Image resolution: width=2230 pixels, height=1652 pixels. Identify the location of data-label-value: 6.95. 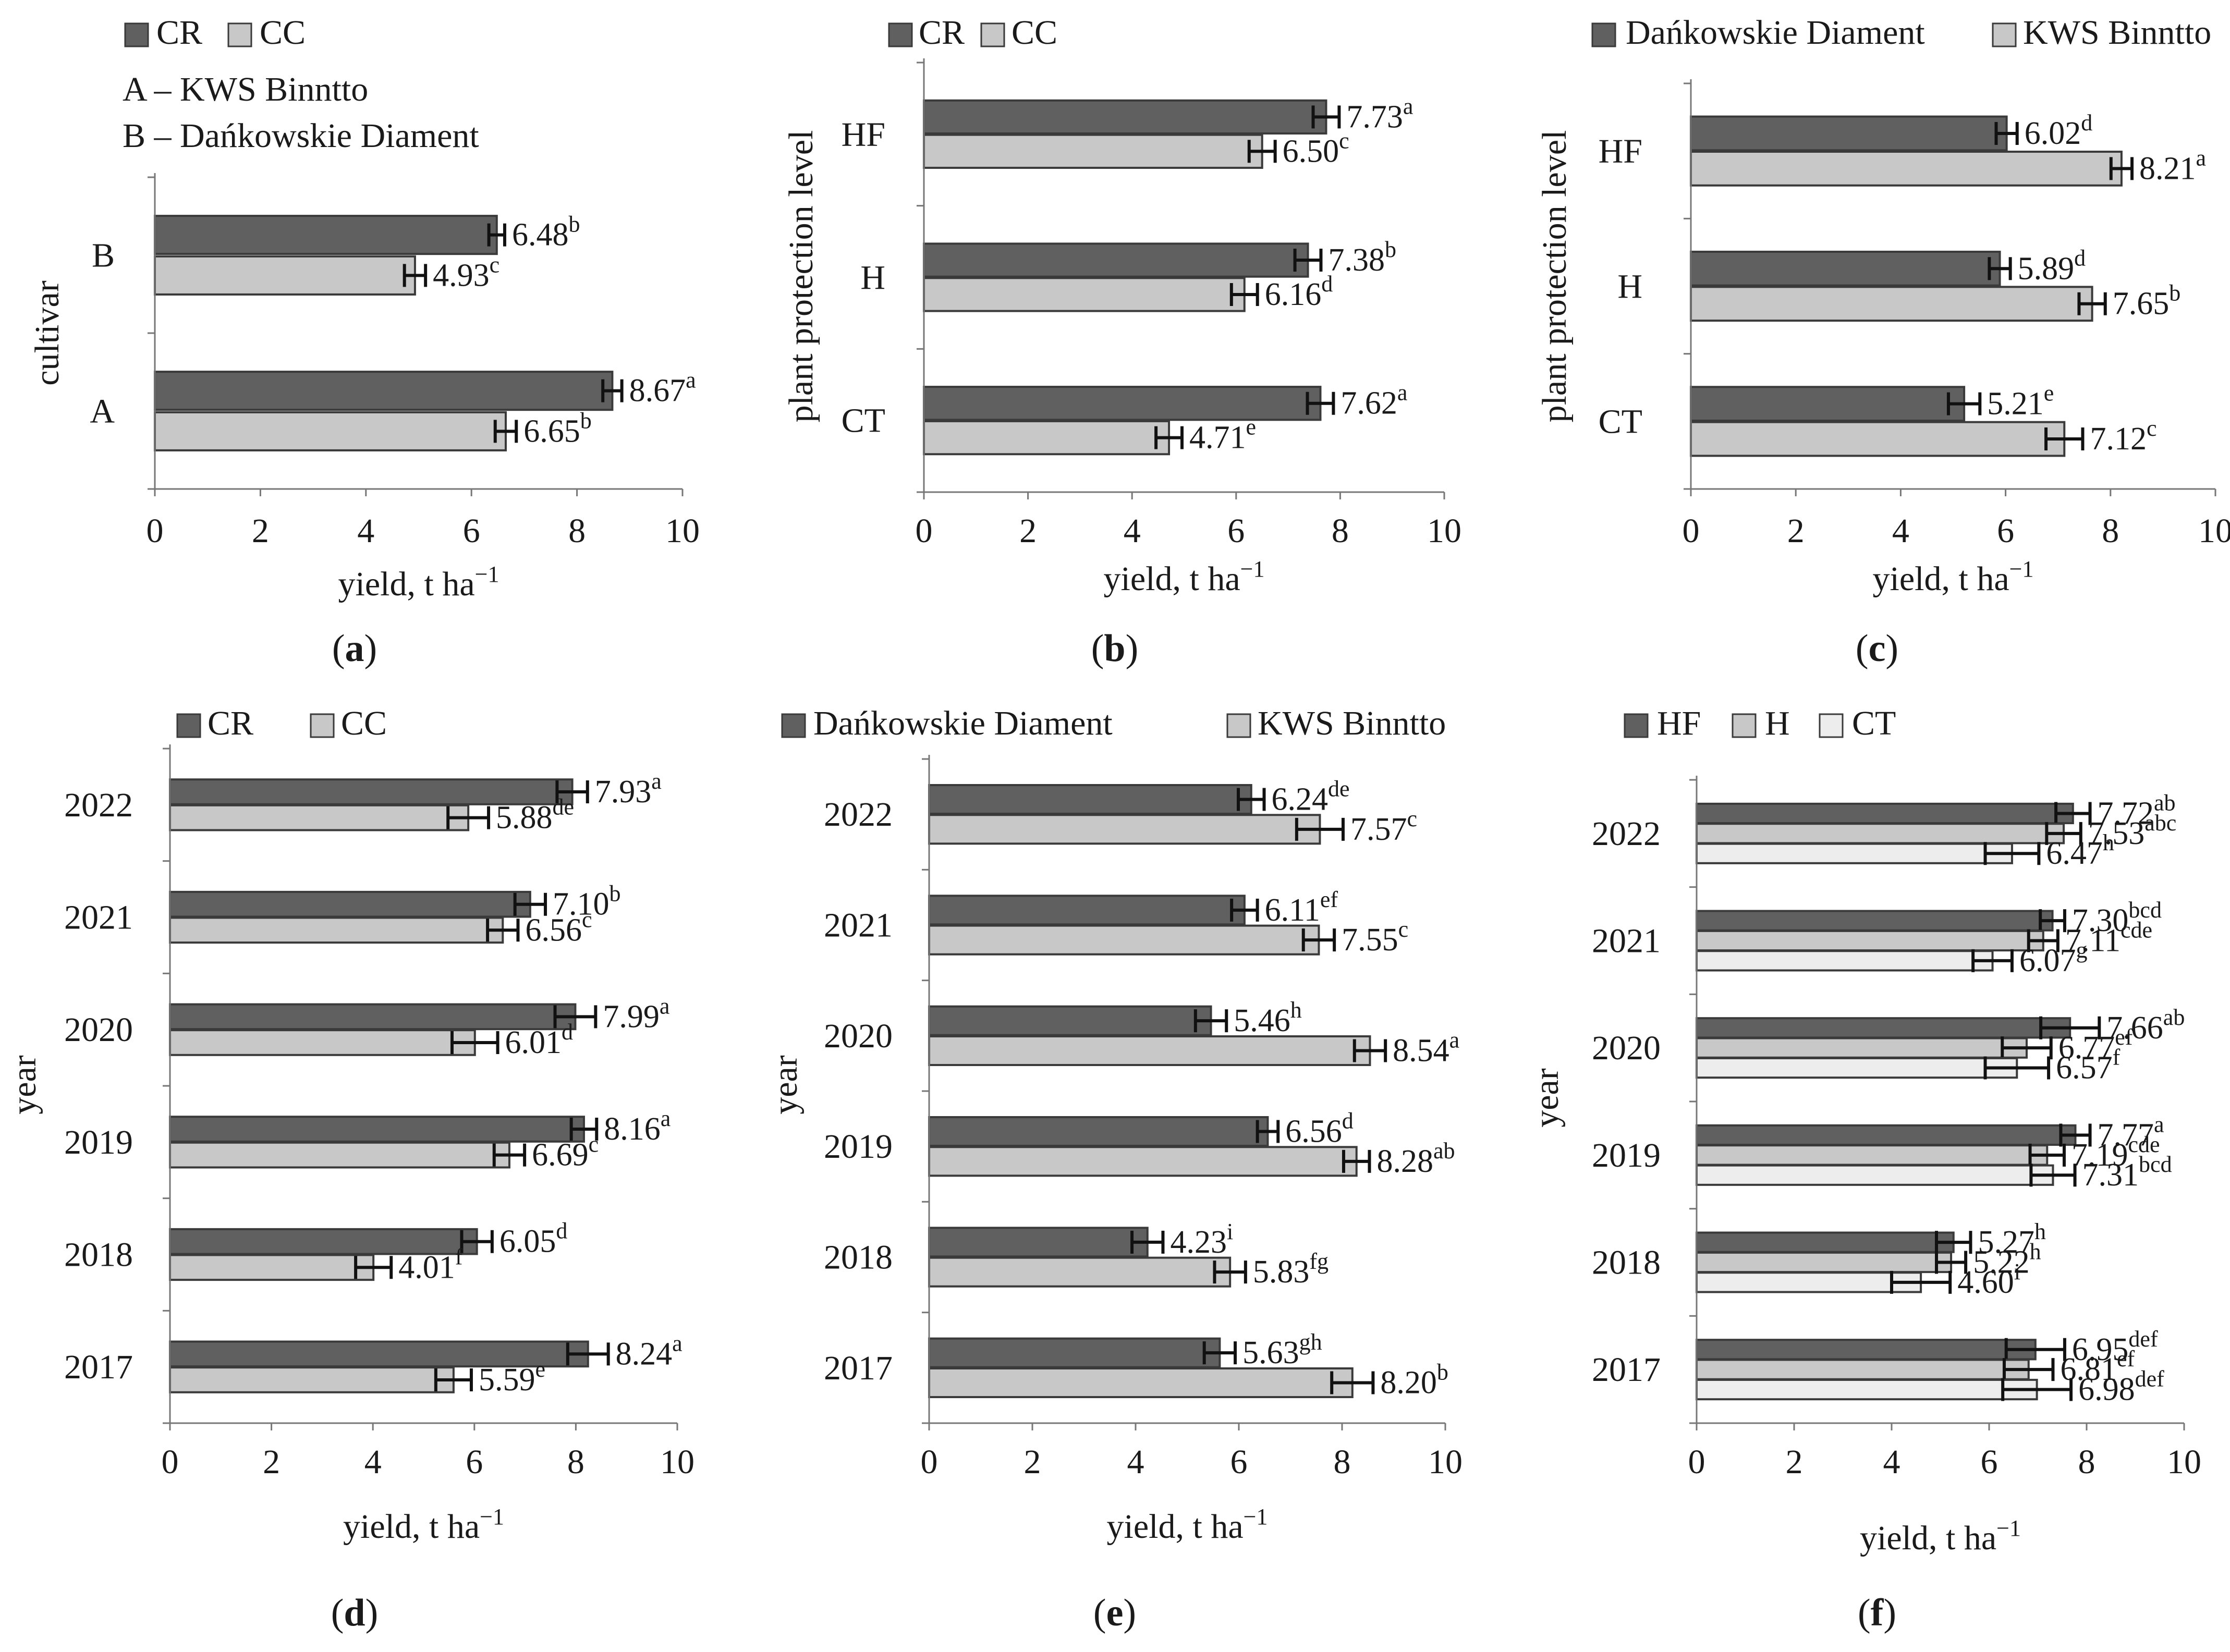
(2100, 1349).